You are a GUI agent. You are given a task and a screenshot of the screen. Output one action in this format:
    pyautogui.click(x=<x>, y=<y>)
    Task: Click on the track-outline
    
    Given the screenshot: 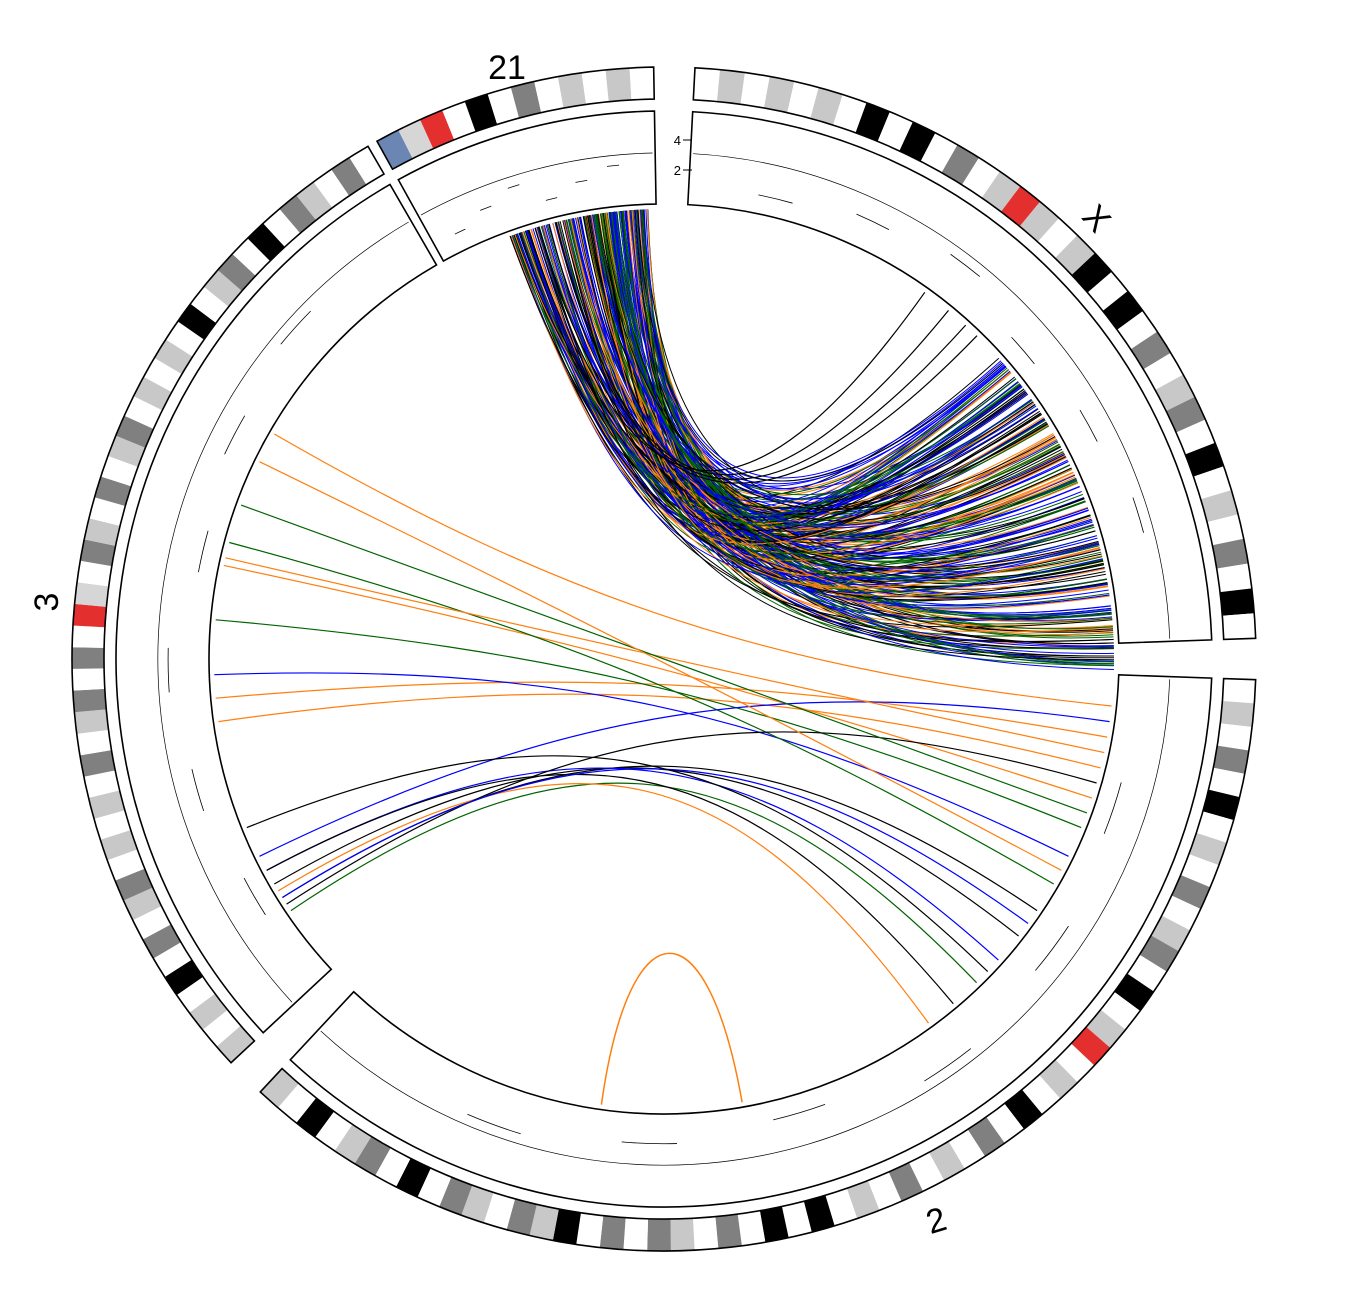 What is the action you would take?
    pyautogui.click(x=527, y=186)
    